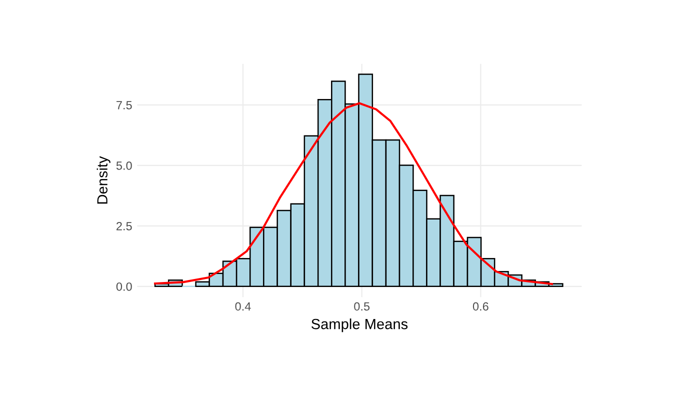  I want to click on y-tick-label: 5.0, so click(124, 165).